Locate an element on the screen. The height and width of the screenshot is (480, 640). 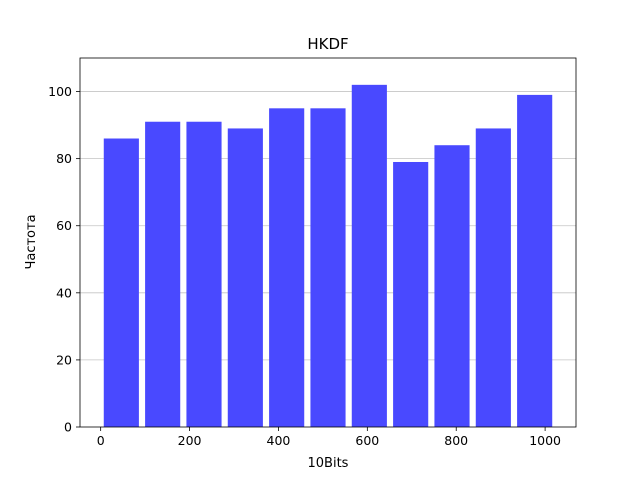
x-axis-ticks: 0 200 400 600 800 1000 is located at coordinates (329, 437).